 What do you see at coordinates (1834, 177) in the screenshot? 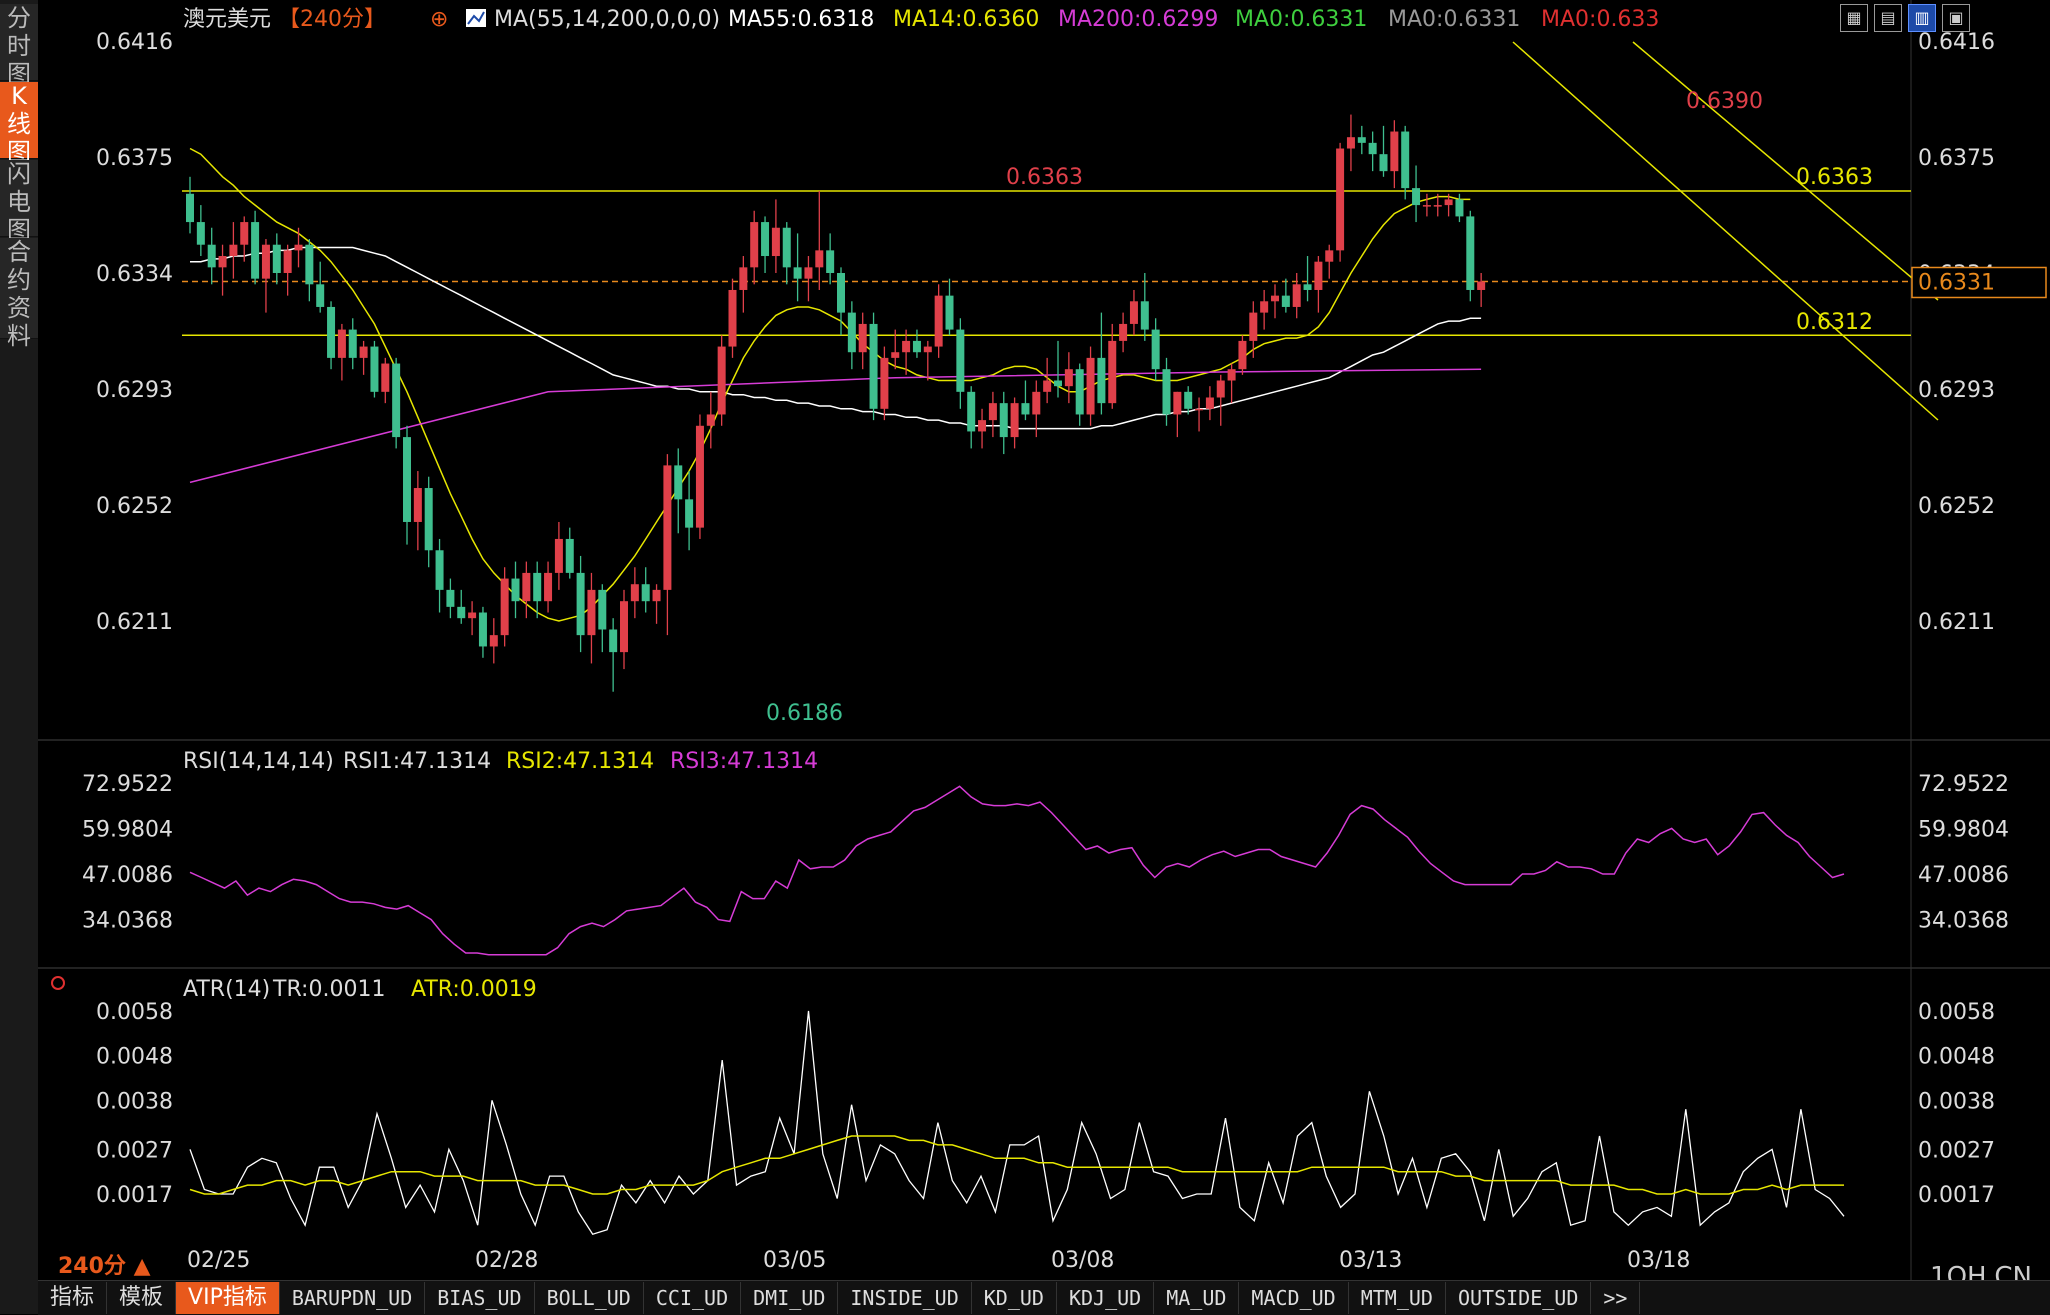
I see `hline-label-0: 0.6363` at bounding box center [1834, 177].